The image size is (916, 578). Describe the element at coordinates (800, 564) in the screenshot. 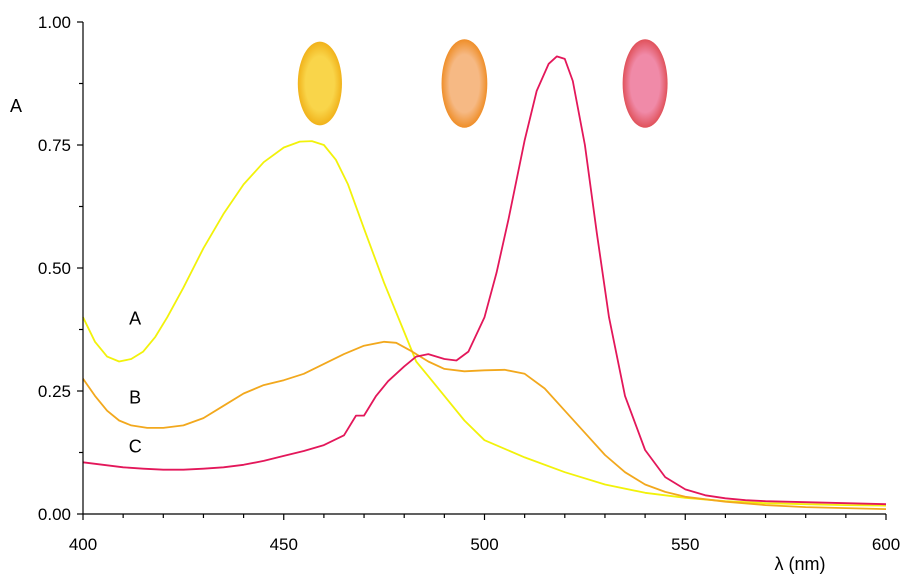

I see `x-axis-label: λ (nm)` at that location.